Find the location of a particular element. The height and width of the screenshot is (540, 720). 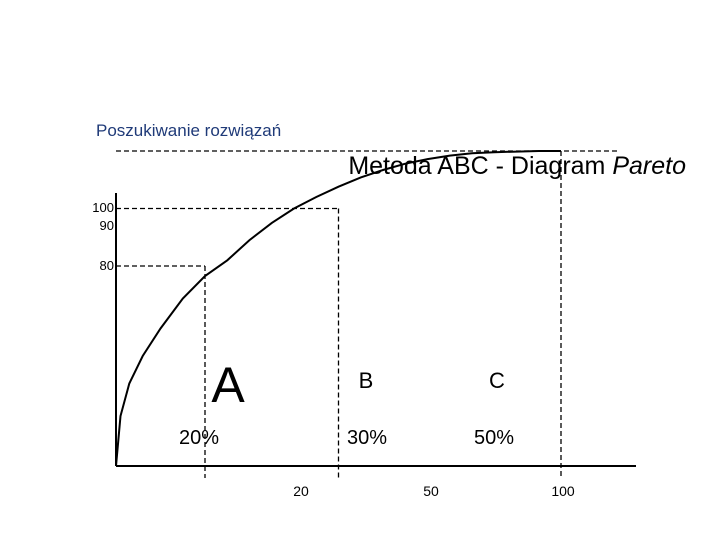

x-tick-100: 100 is located at coordinates (563, 491).